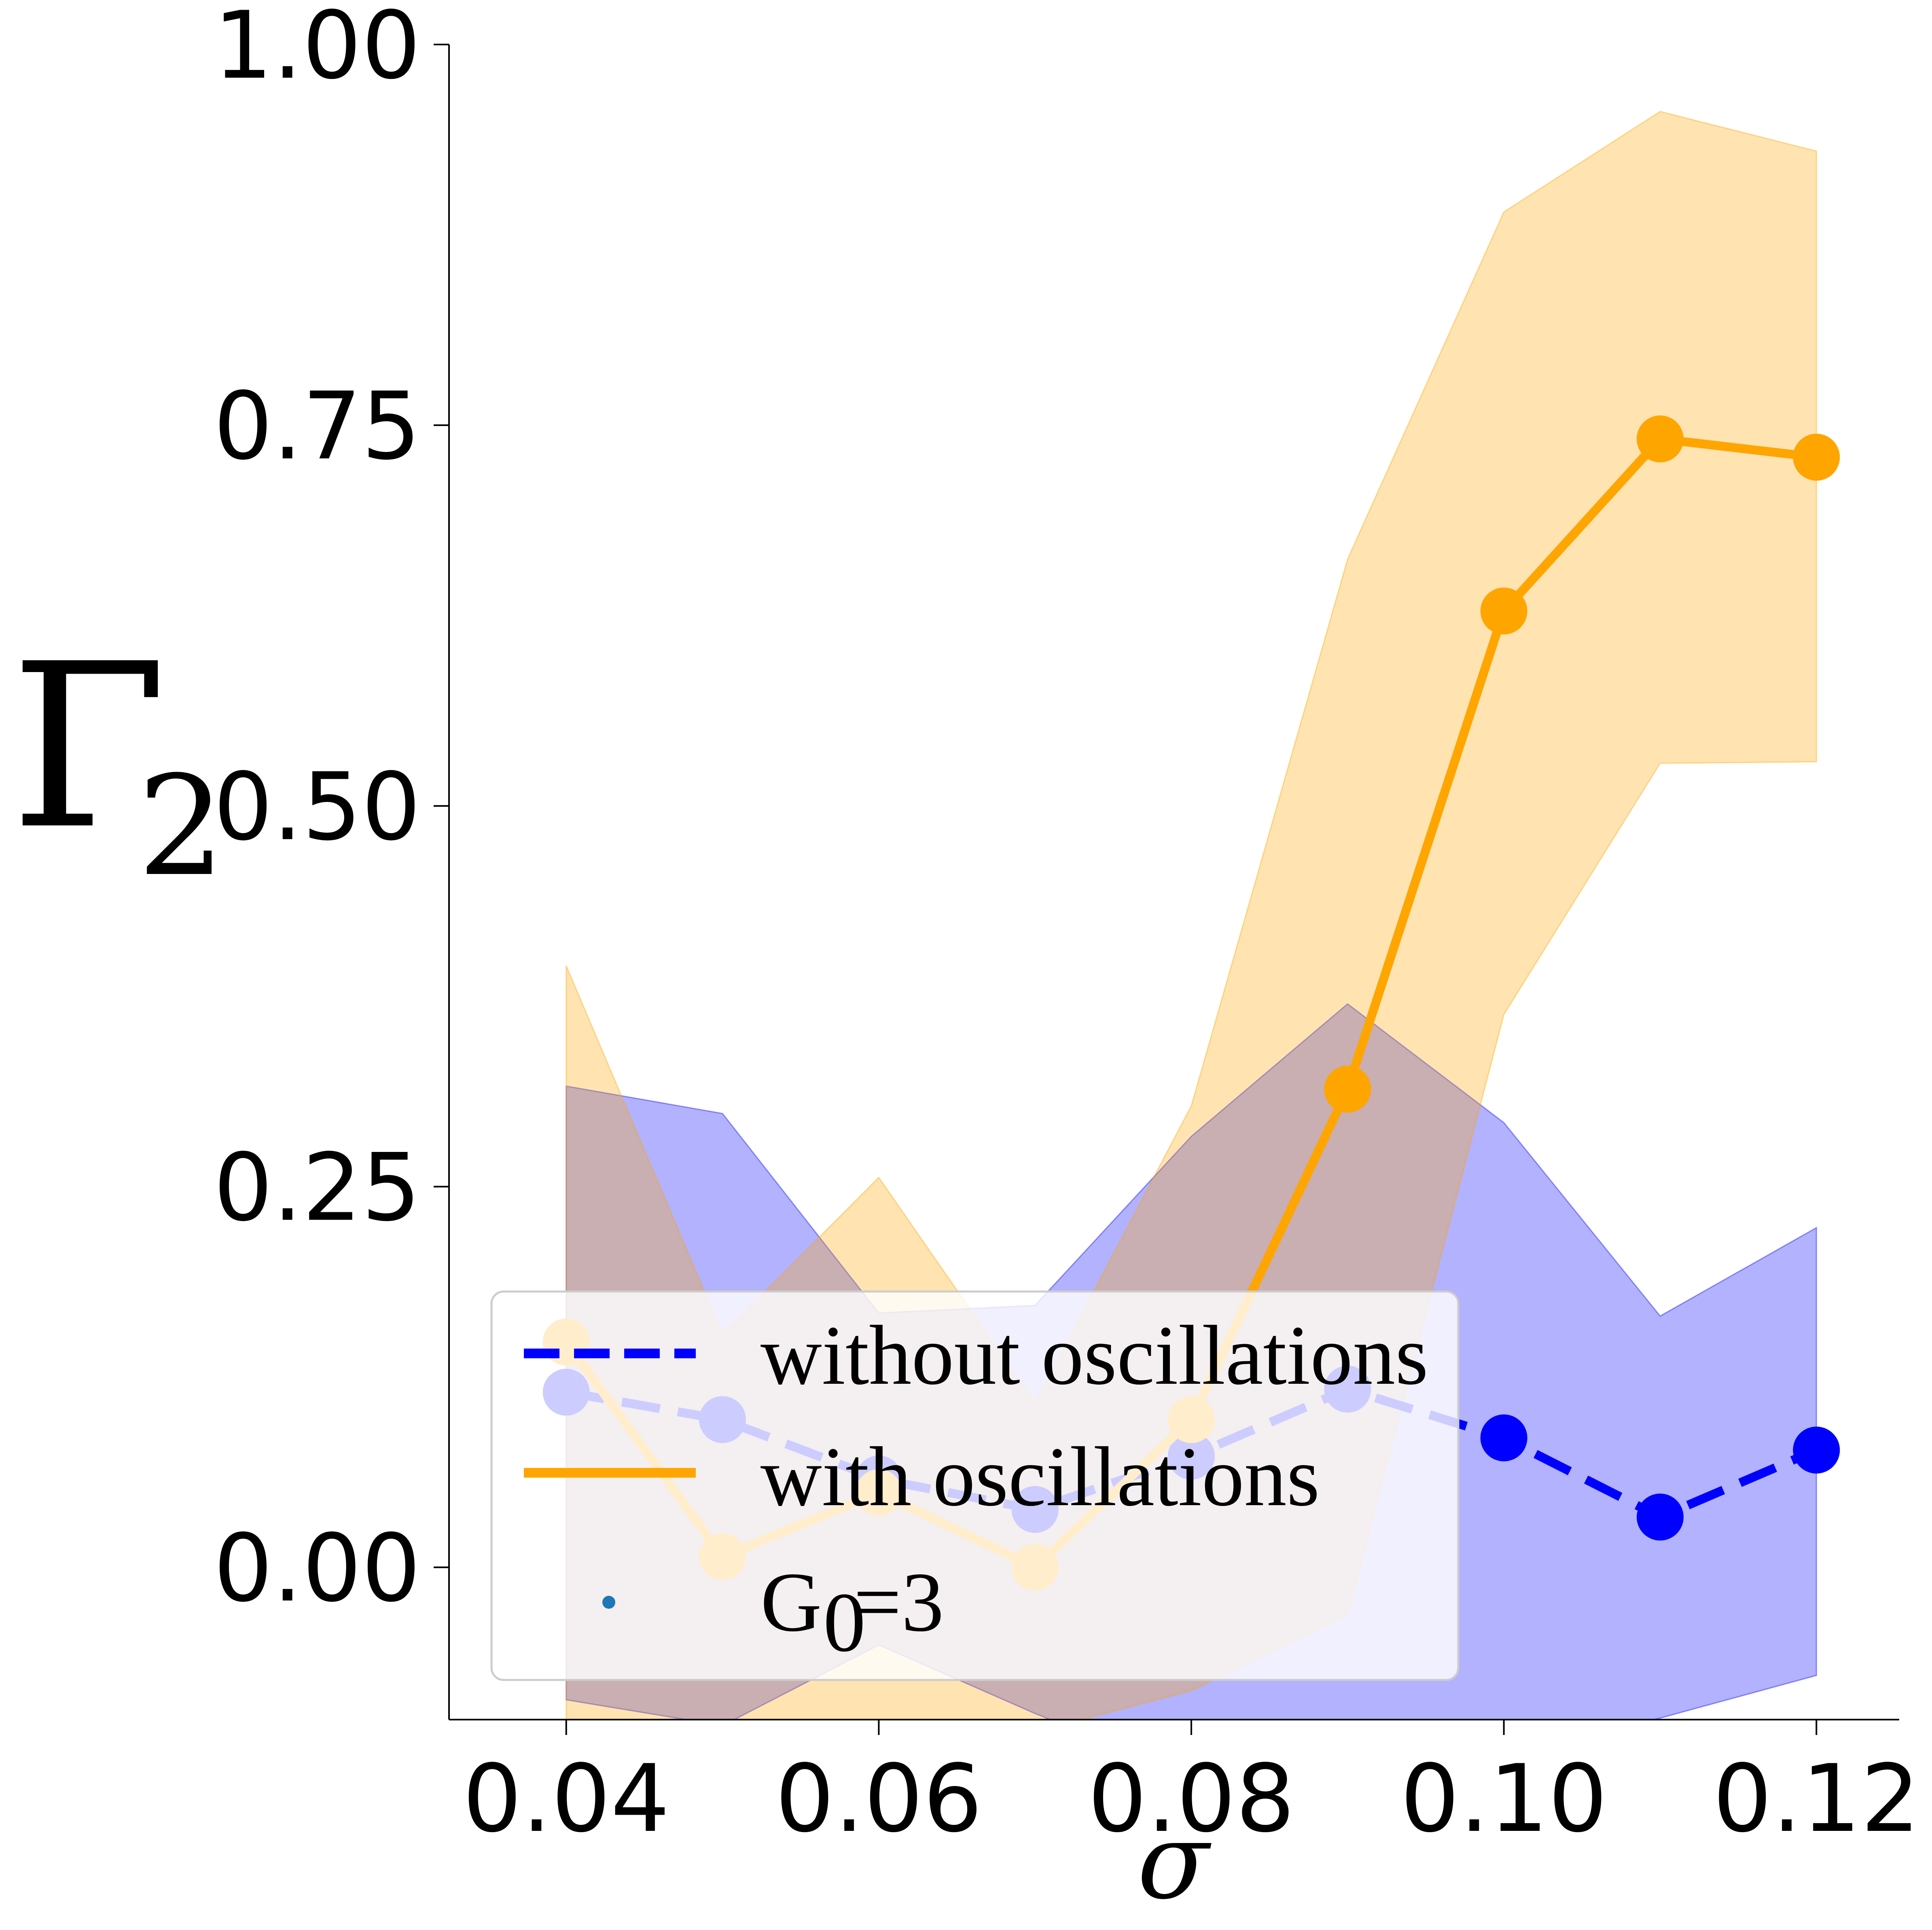  I want to click on svg-text: 2, so click(181, 827).